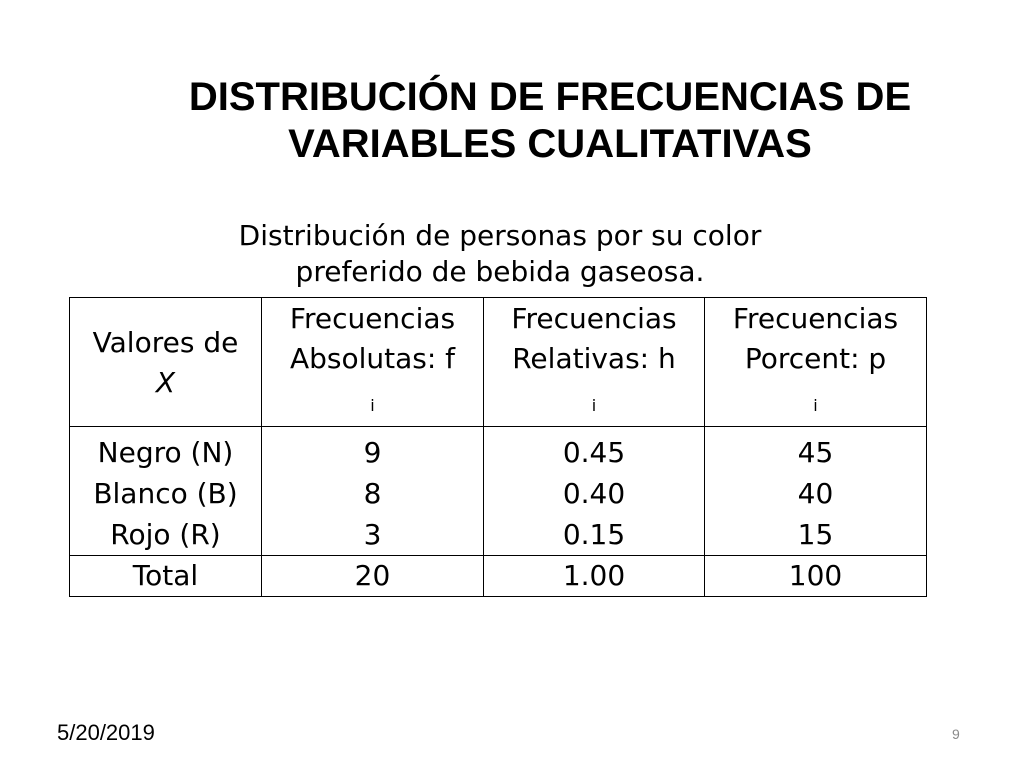  I want to click on slide-title-line-2: VARIABLES CUALITATIVAS, so click(550, 144).